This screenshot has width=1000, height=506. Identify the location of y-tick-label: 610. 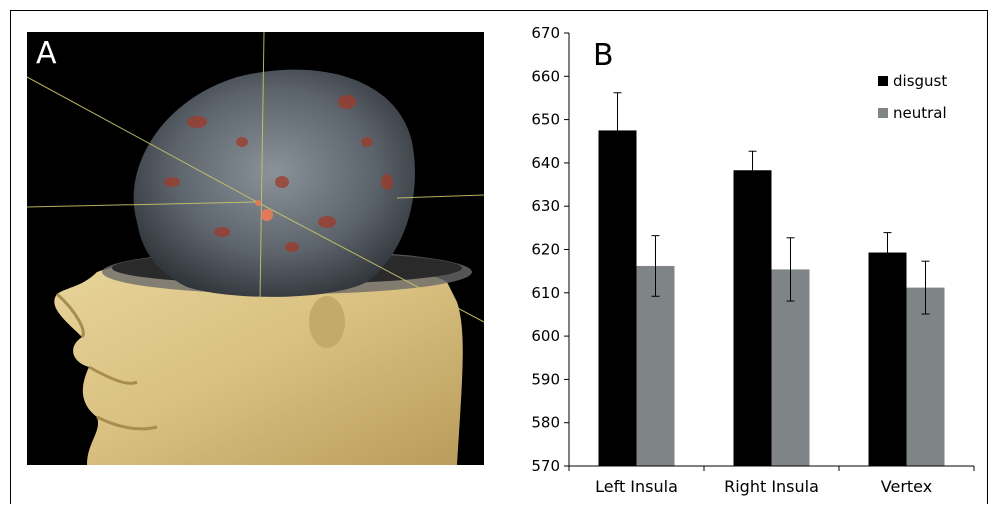
(545, 293).